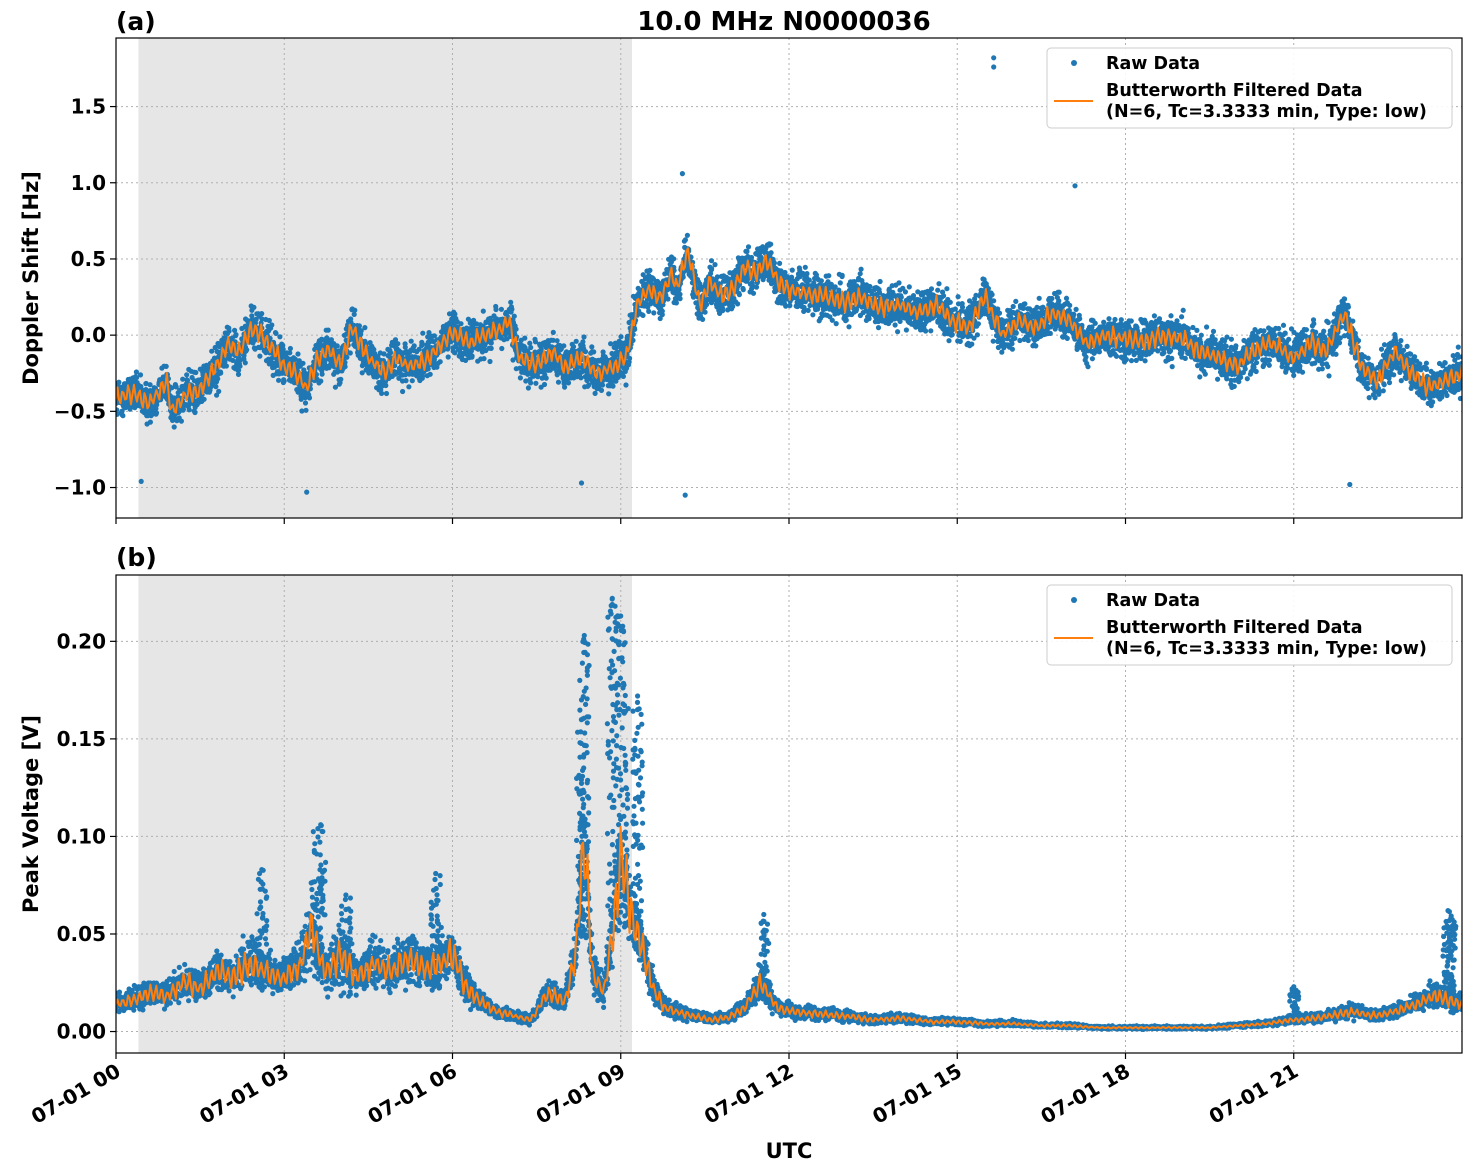 This screenshot has width=1471, height=1172. What do you see at coordinates (244, 1094) in the screenshot?
I see `b-xtick-label: 07-01 03` at bounding box center [244, 1094].